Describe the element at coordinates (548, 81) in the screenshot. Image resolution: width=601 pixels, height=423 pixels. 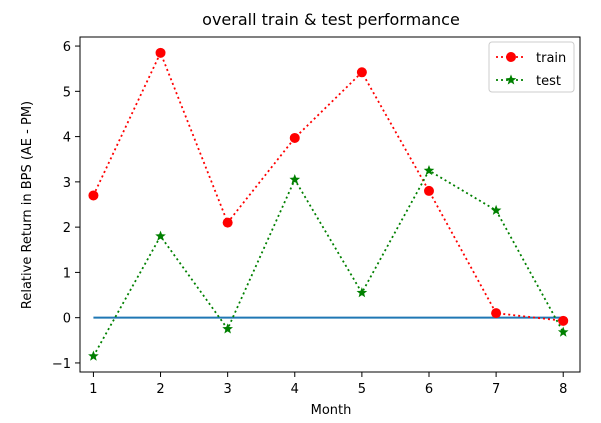
I see `legend-test-label: test` at that location.